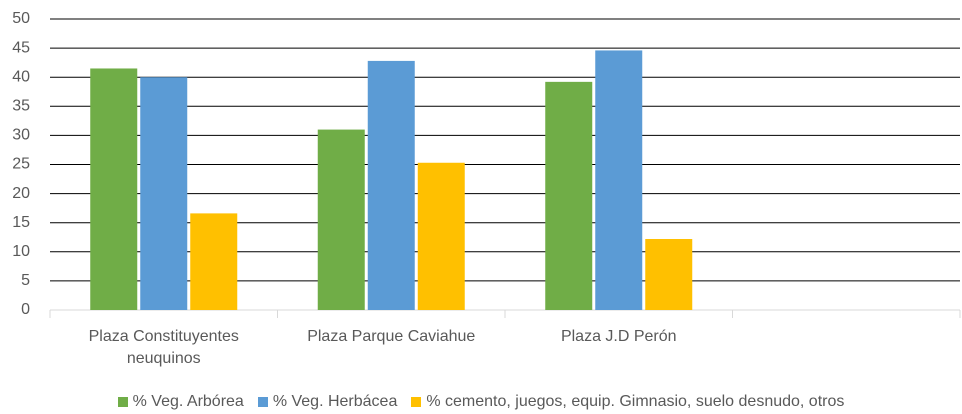  I want to click on y-tick-label: 0, so click(25, 309).